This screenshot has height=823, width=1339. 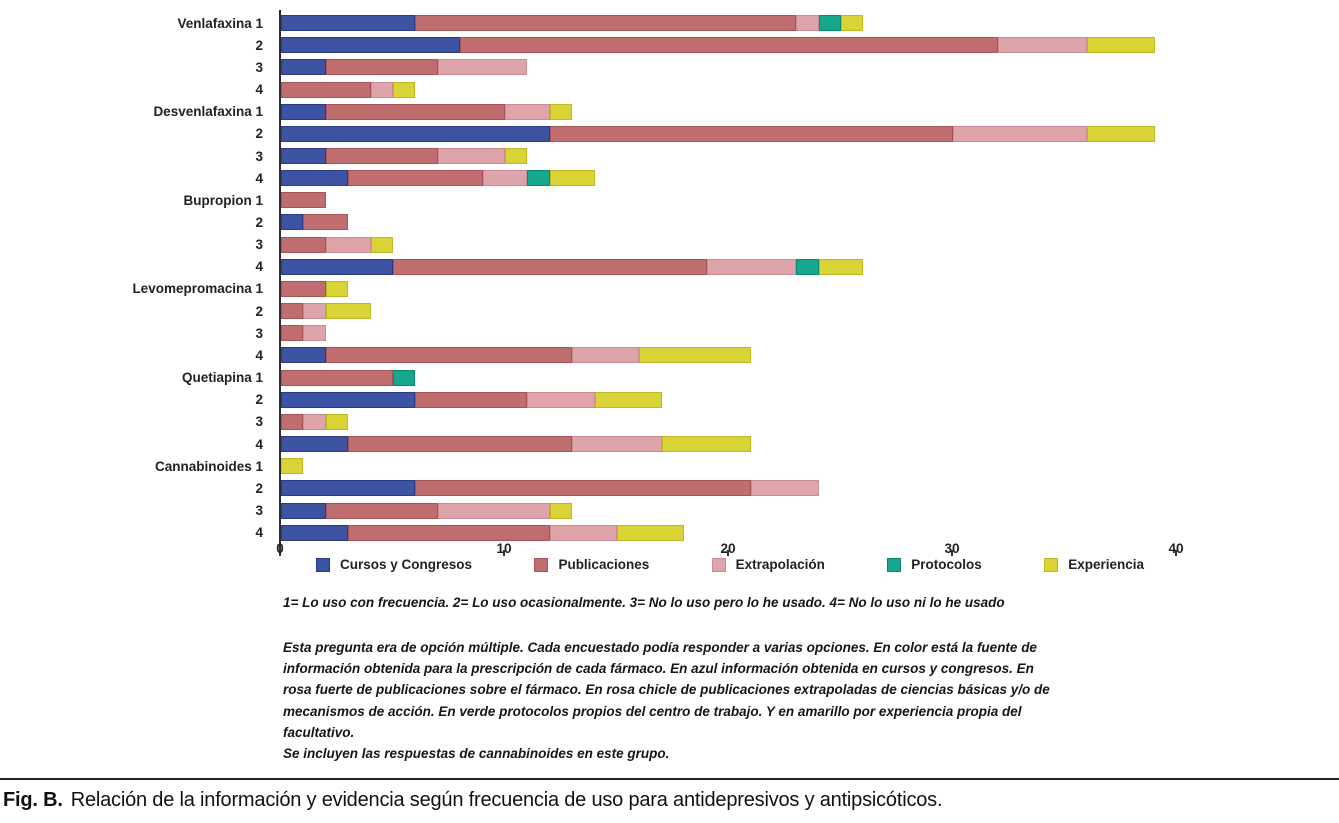 What do you see at coordinates (952, 548) in the screenshot?
I see `x-tick-label: 30` at bounding box center [952, 548].